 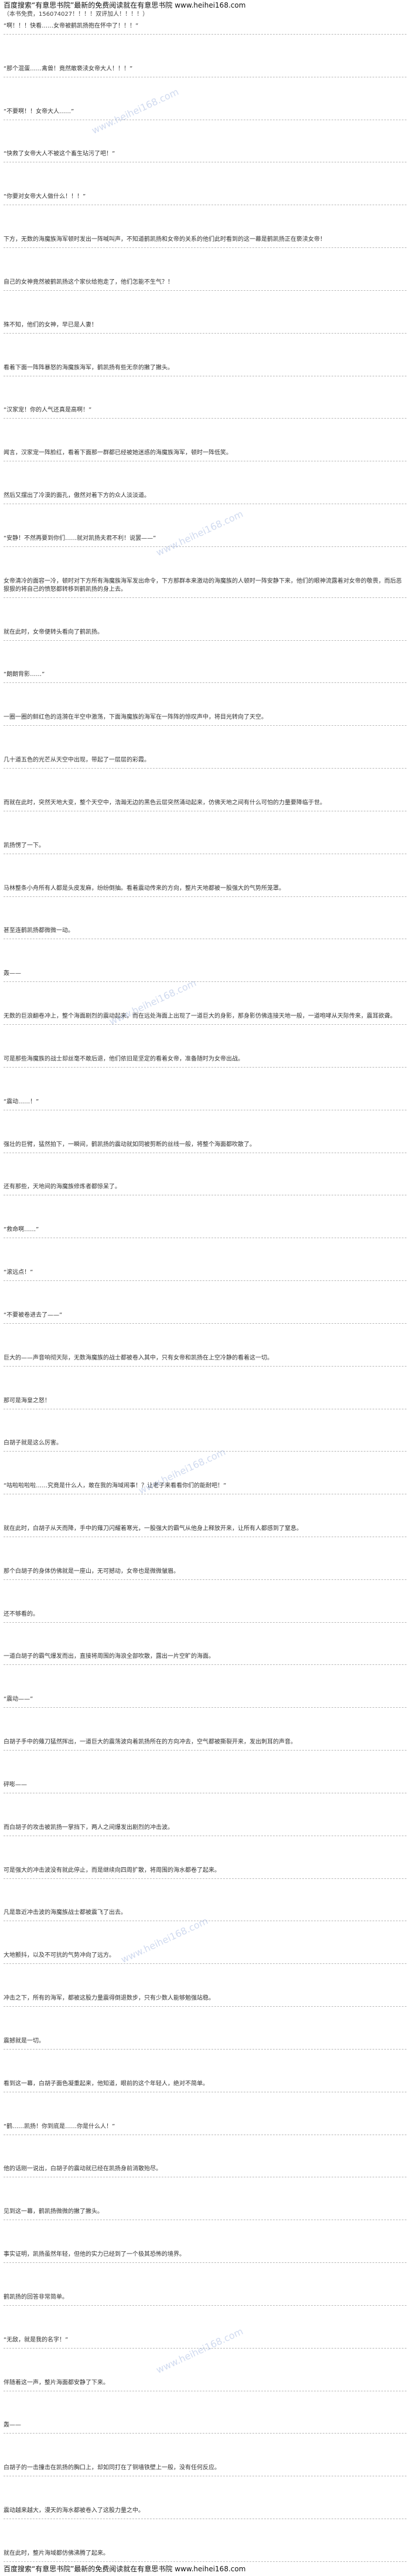 I want to click on paragraph: “滚远点！”, so click(x=205, y=1274).